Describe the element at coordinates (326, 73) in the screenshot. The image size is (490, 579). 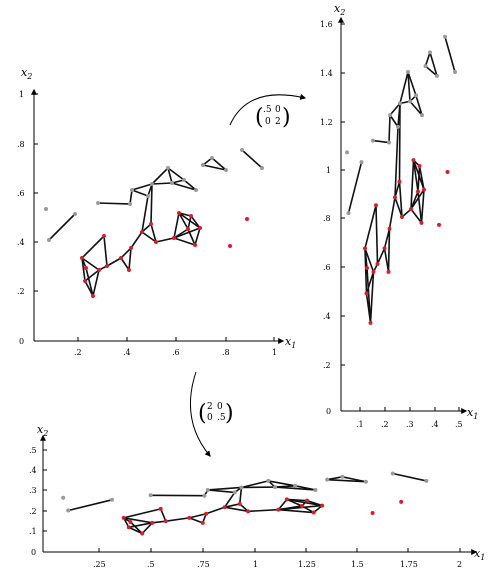
I see `panel-b-y-tick: 1.4` at that location.